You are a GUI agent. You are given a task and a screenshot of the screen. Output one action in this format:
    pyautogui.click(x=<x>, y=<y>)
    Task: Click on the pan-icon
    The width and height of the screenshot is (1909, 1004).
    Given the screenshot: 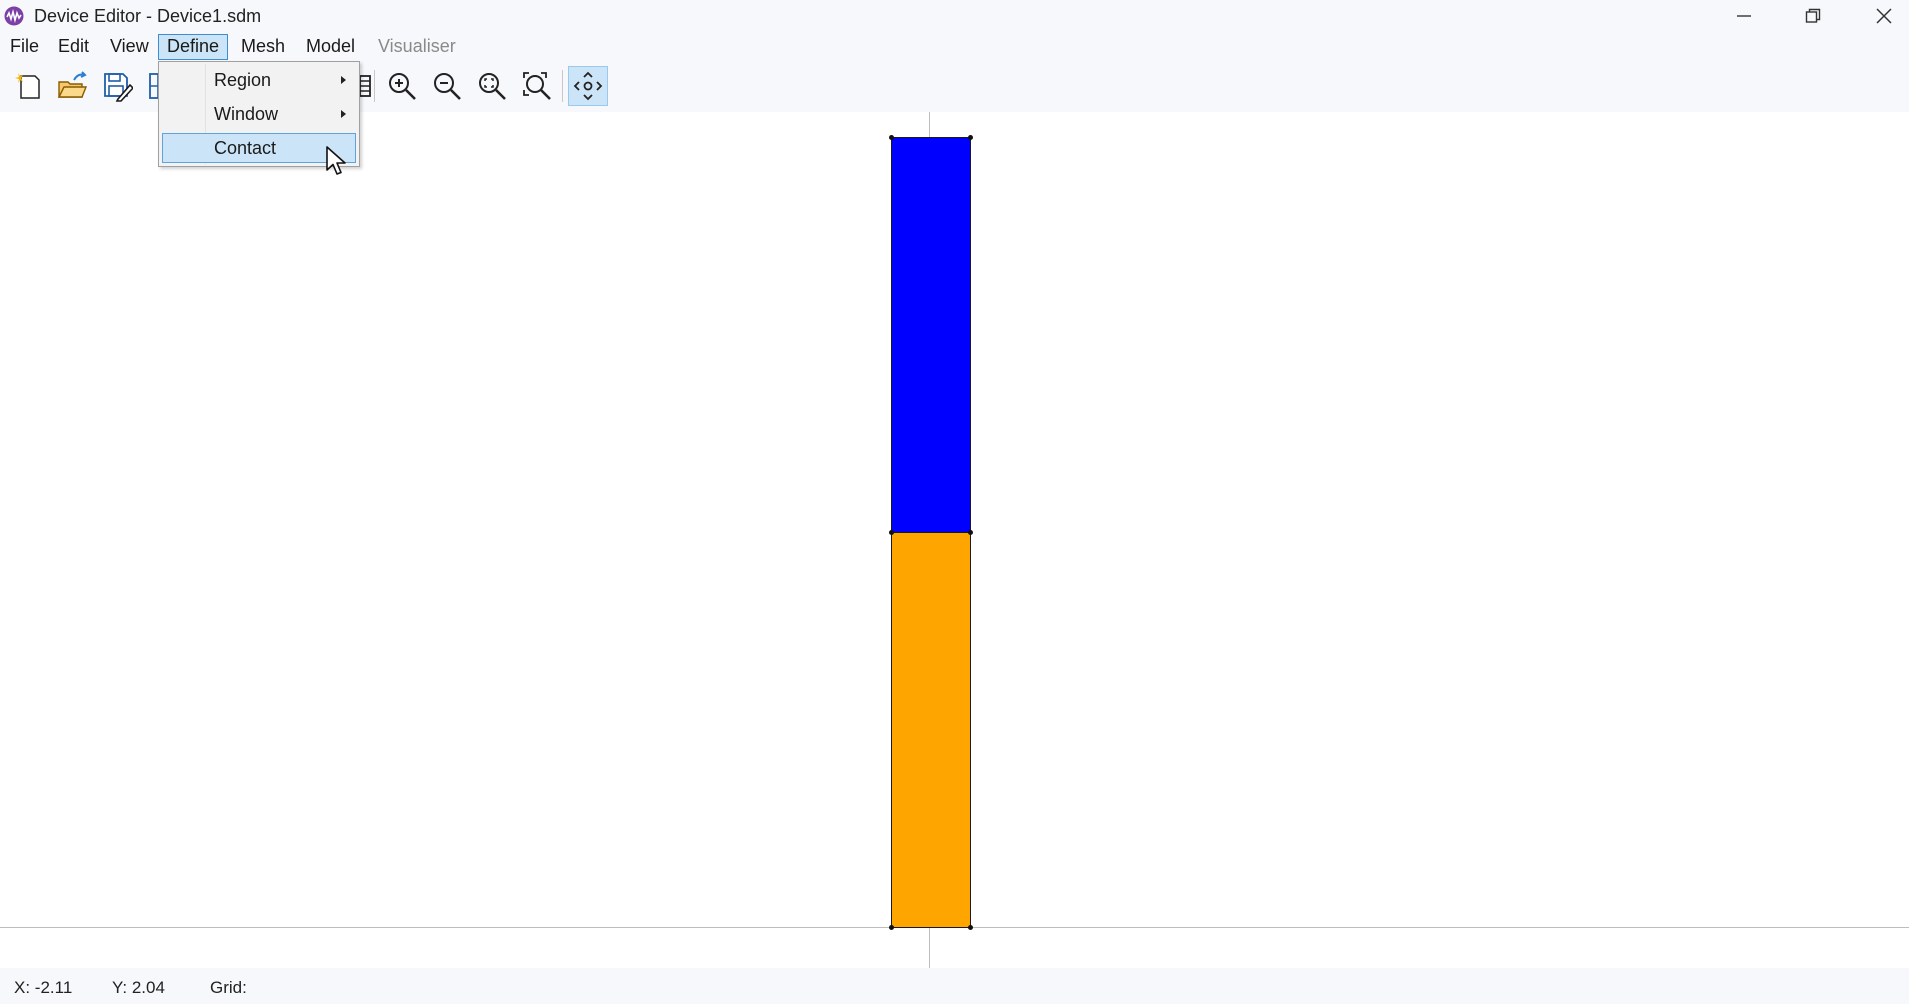 What is the action you would take?
    pyautogui.click(x=588, y=86)
    